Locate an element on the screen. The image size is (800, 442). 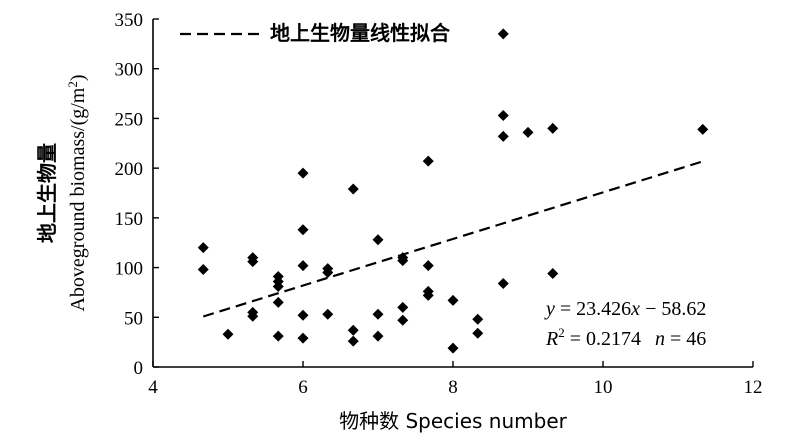
y-tick-label: 300 is located at coordinates (129, 70).